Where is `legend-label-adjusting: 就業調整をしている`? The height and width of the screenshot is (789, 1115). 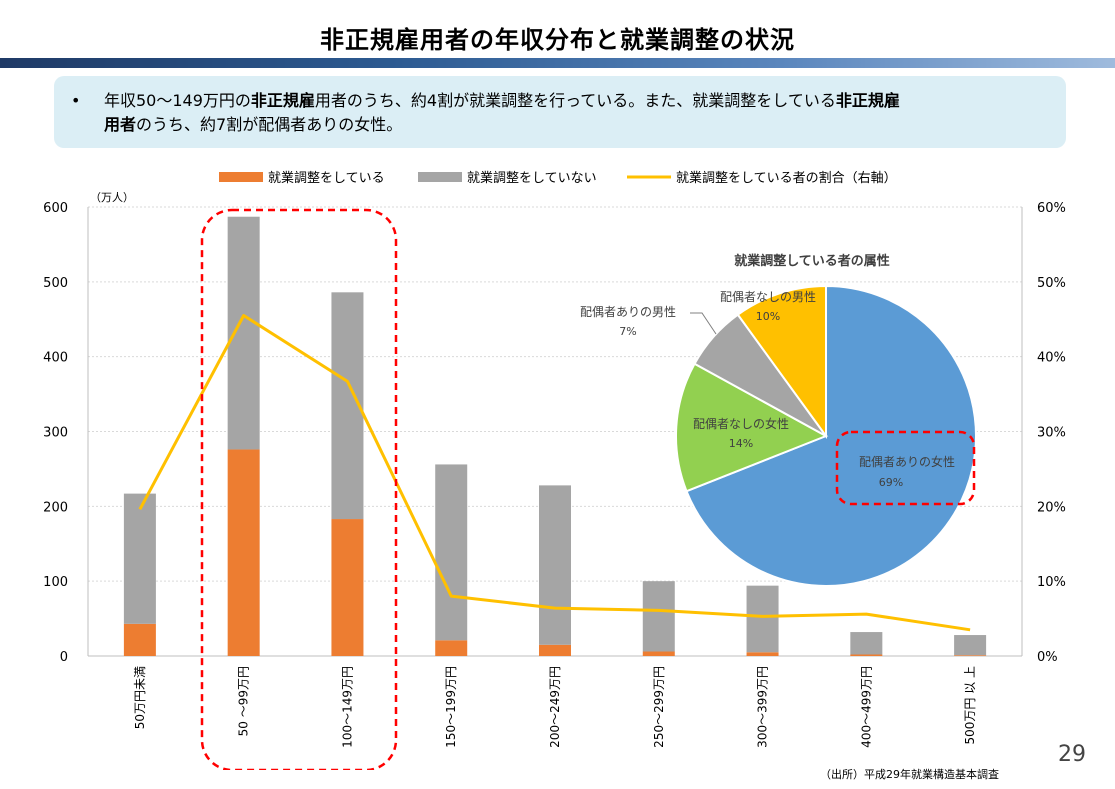
legend-label-adjusting: 就業調整をしている is located at coordinates (326, 178).